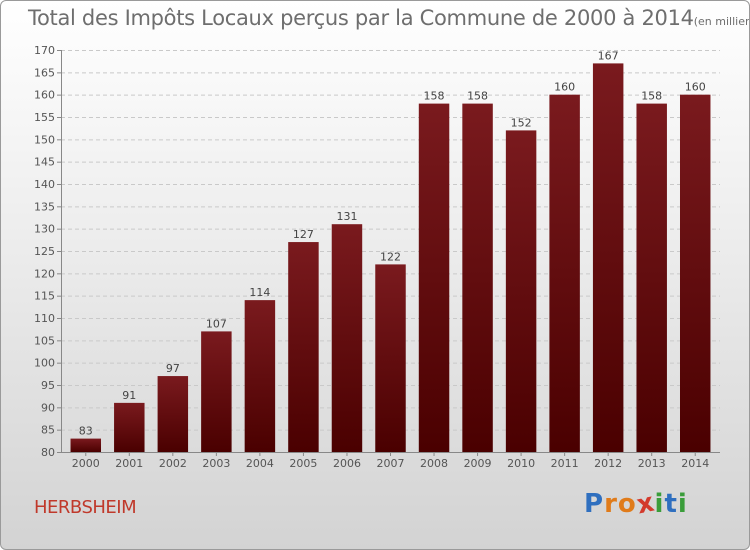 Image resolution: width=750 pixels, height=550 pixels. I want to click on bar-value-label: 83, so click(86, 431).